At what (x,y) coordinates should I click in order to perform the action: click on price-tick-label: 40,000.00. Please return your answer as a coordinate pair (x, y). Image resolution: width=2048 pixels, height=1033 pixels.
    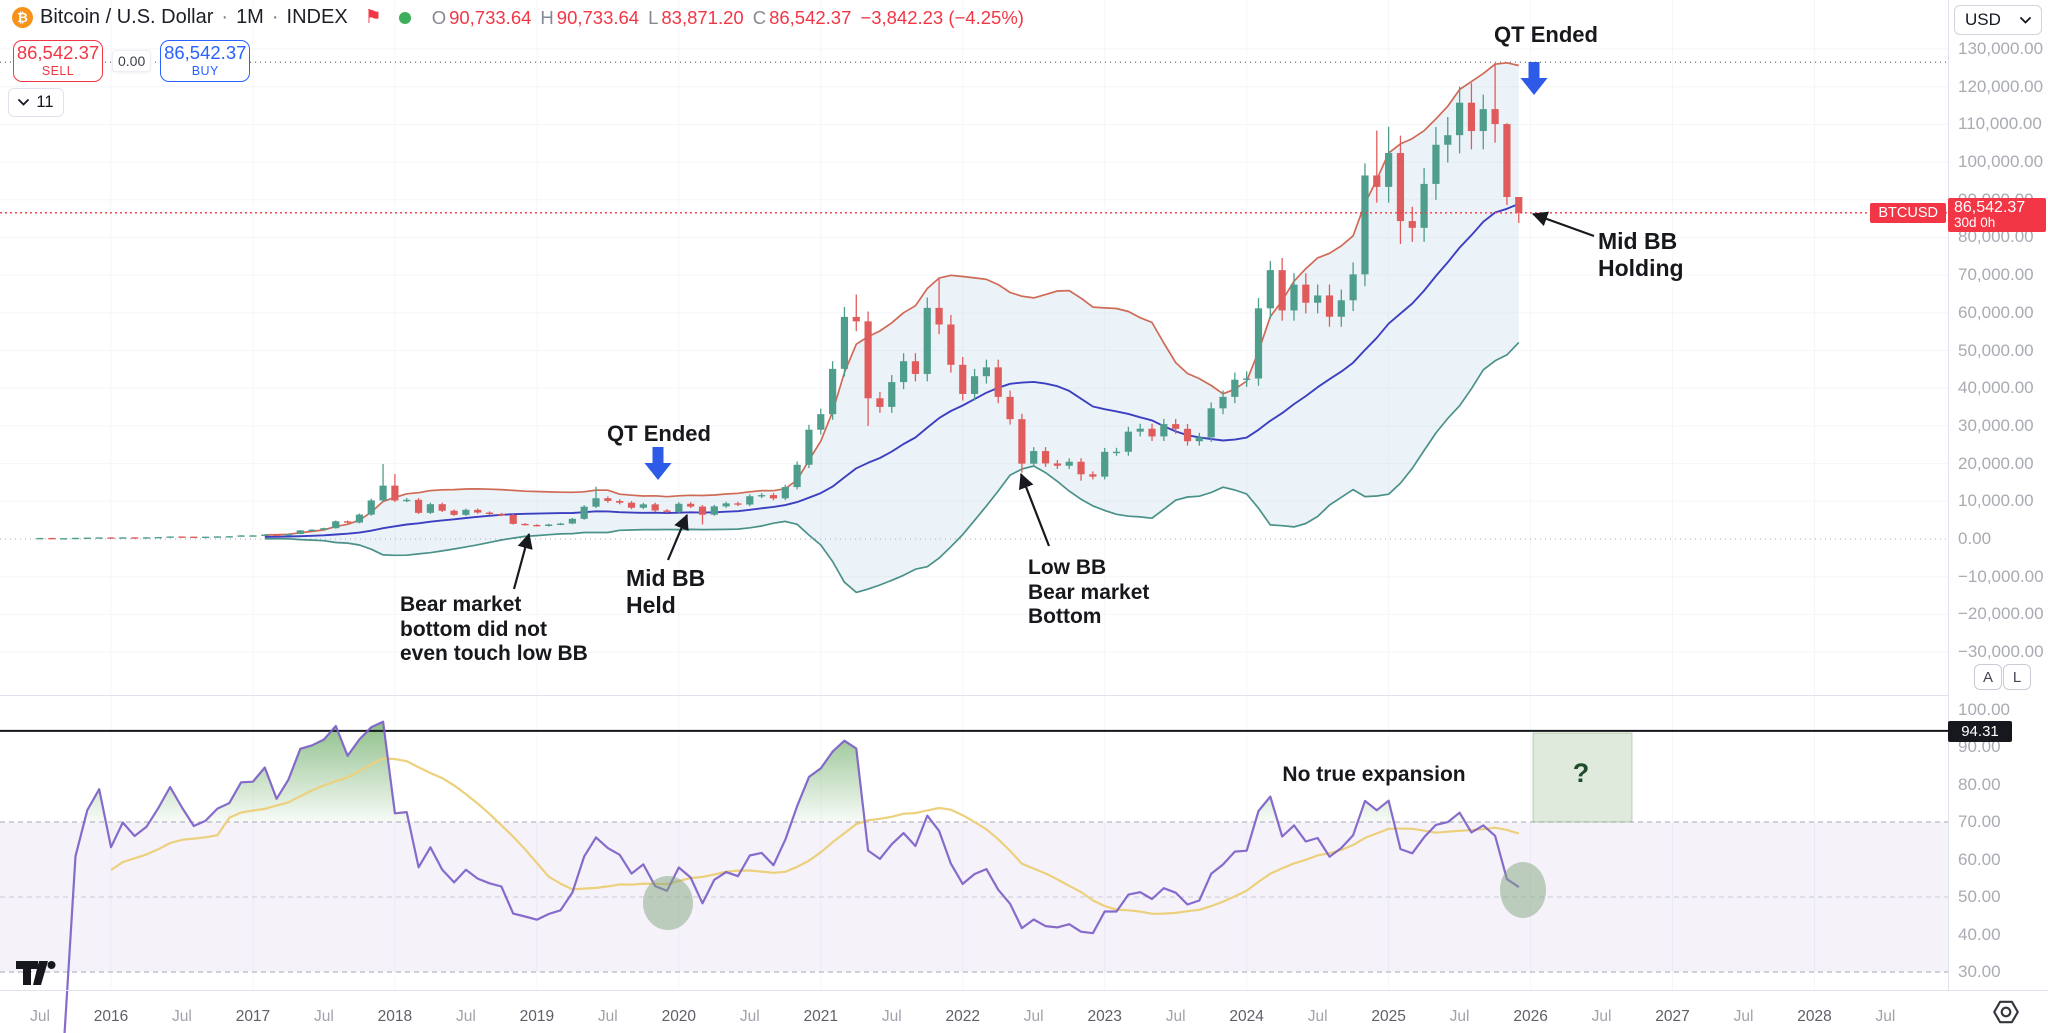
    Looking at the image, I should click on (1996, 388).